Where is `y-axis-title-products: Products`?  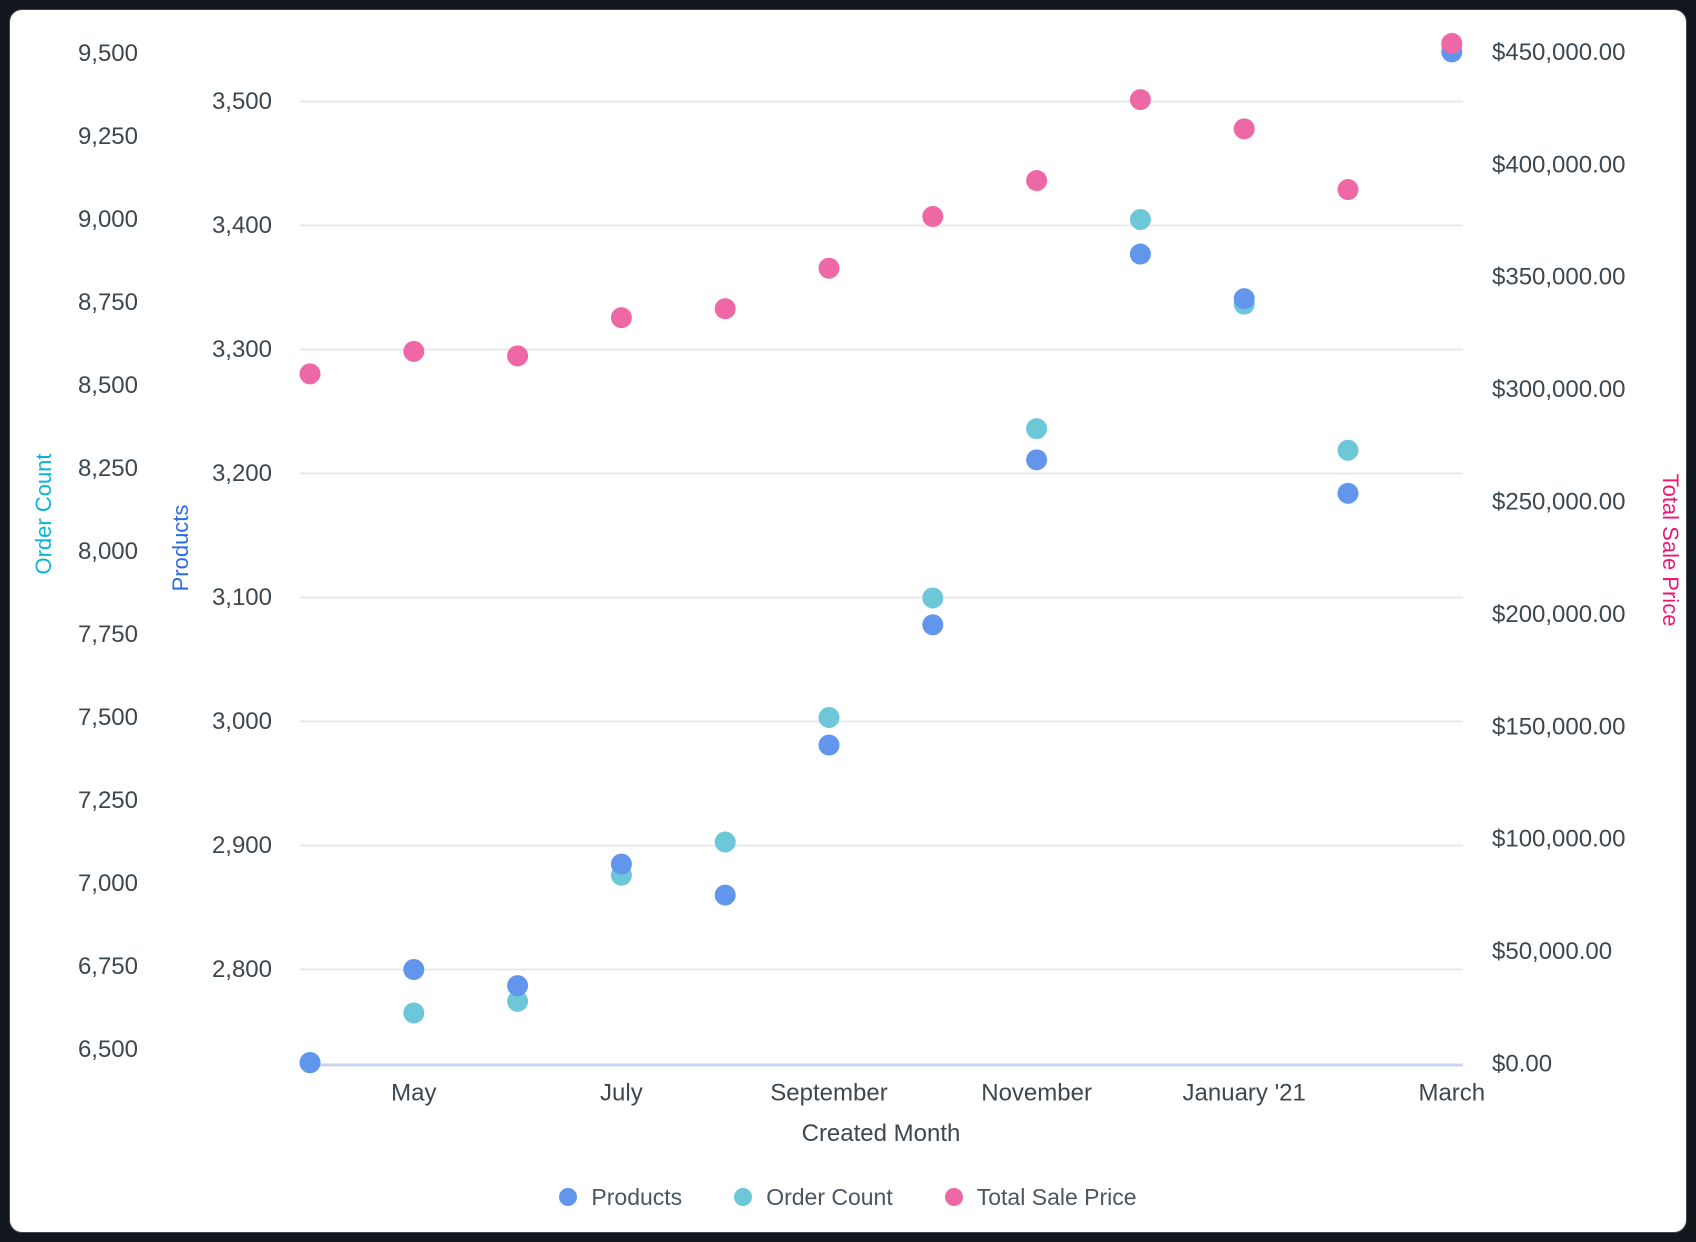 y-axis-title-products: Products is located at coordinates (180, 548).